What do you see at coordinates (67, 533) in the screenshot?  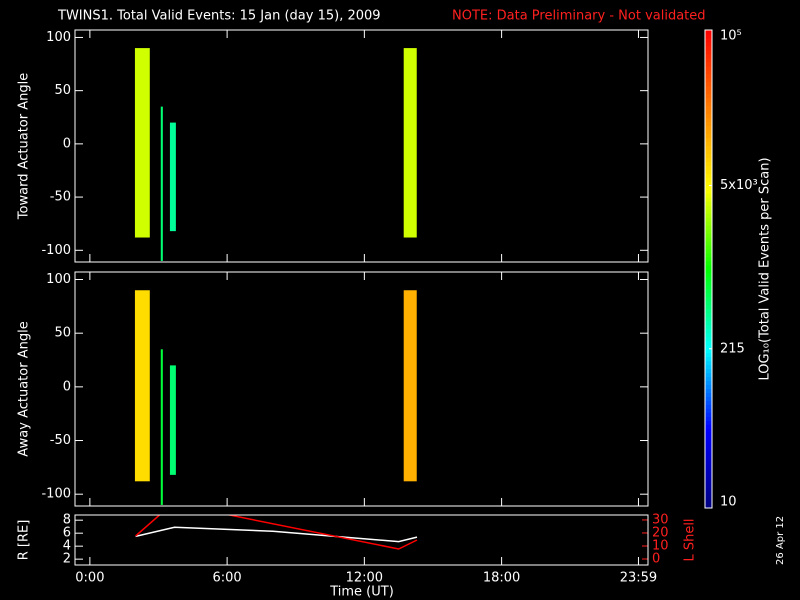 I see `y-tick-label: 6` at bounding box center [67, 533].